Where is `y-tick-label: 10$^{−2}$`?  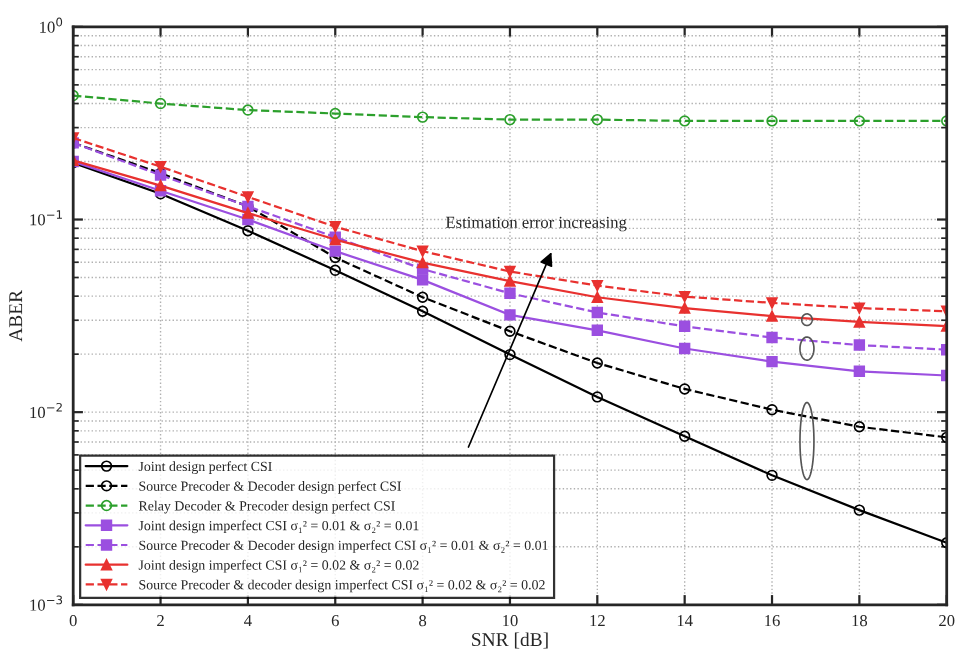
y-tick-label: 10$^{−2}$ is located at coordinates (46, 410).